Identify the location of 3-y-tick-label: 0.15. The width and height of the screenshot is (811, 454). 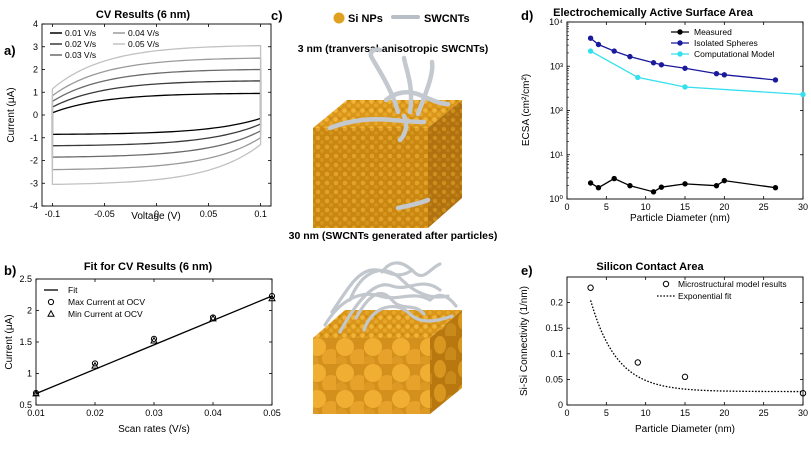
(554, 328).